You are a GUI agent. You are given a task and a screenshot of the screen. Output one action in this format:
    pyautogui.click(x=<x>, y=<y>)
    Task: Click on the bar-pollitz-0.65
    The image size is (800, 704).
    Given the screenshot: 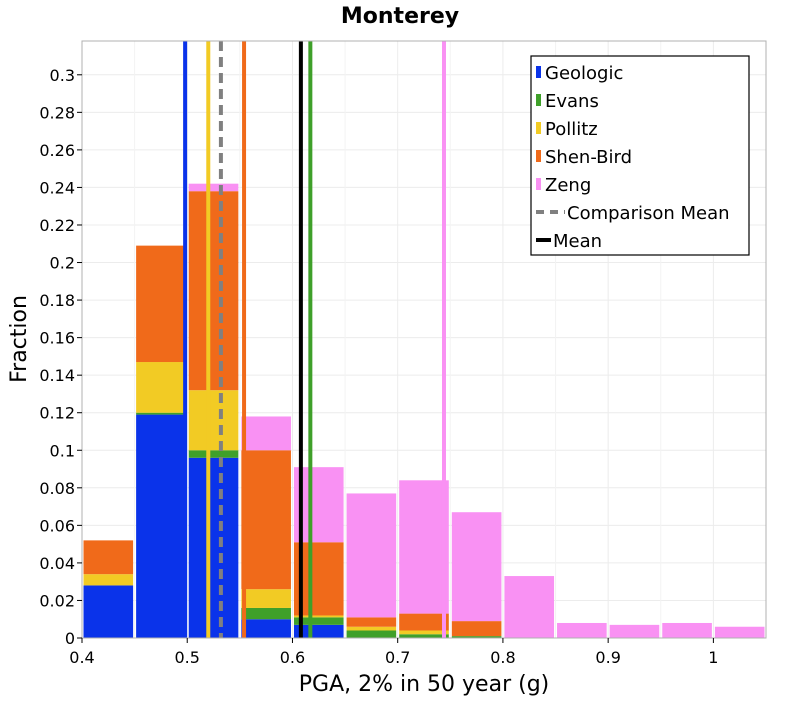 What is the action you would take?
    pyautogui.click(x=371, y=628)
    